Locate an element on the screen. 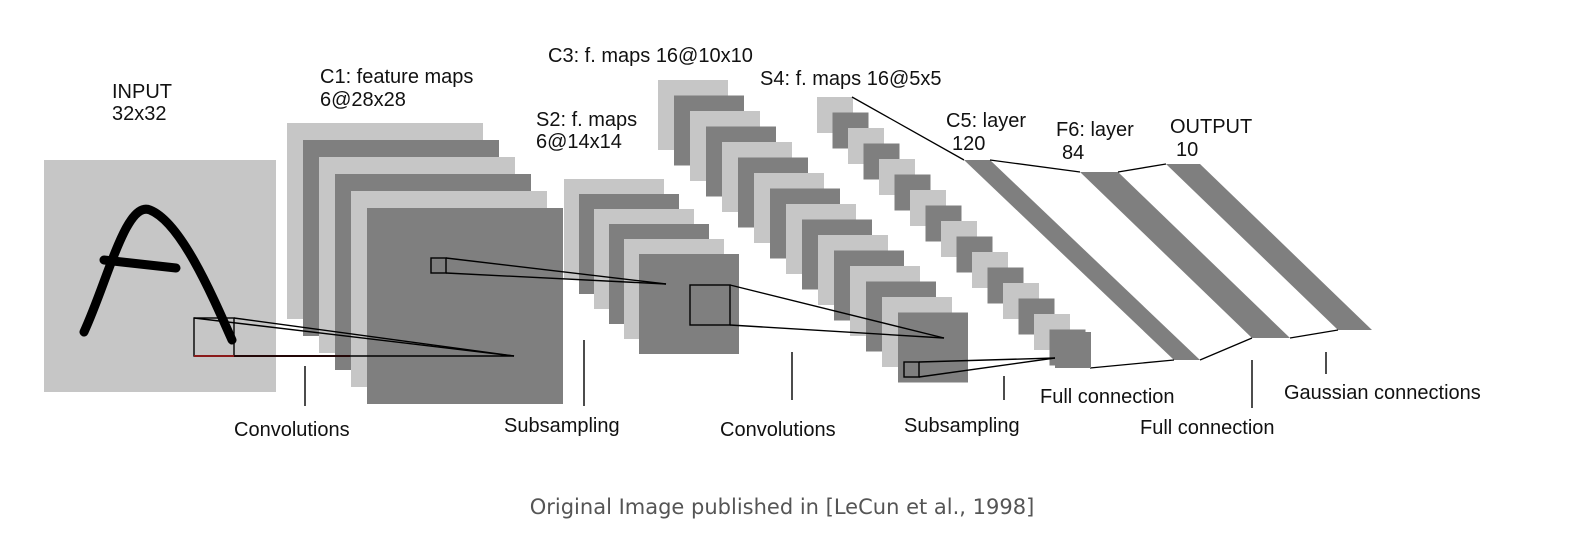 The height and width of the screenshot is (536, 1582). s2-map is located at coordinates (689, 304).